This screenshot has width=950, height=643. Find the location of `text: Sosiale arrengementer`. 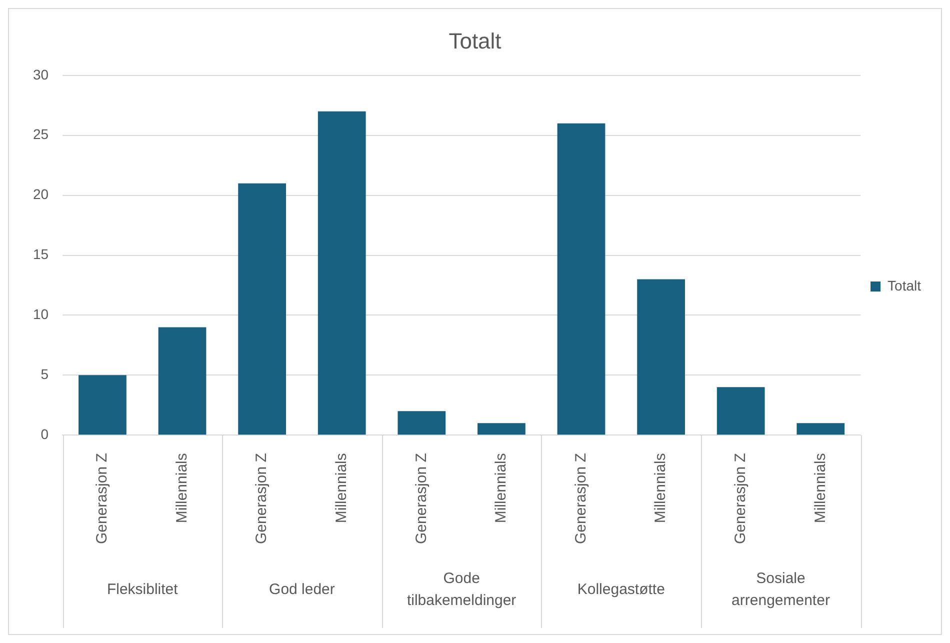

text: Sosiale arrengementer is located at coordinates (781, 590).